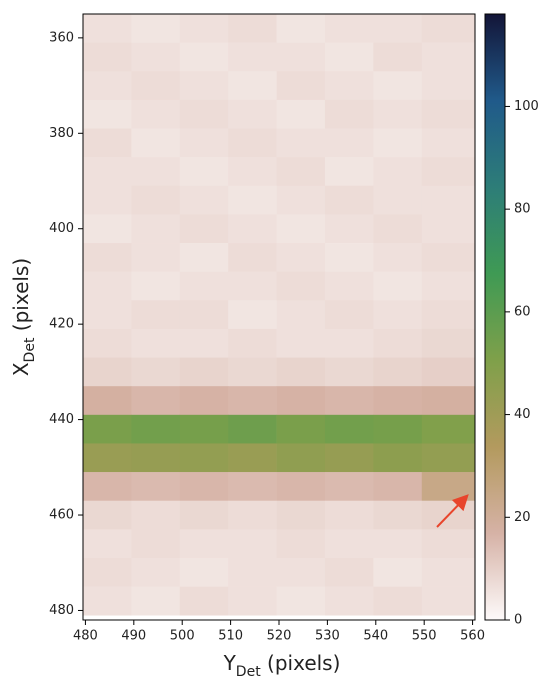 The image size is (545, 680). I want to click on y-label-main: X, so click(21, 369).